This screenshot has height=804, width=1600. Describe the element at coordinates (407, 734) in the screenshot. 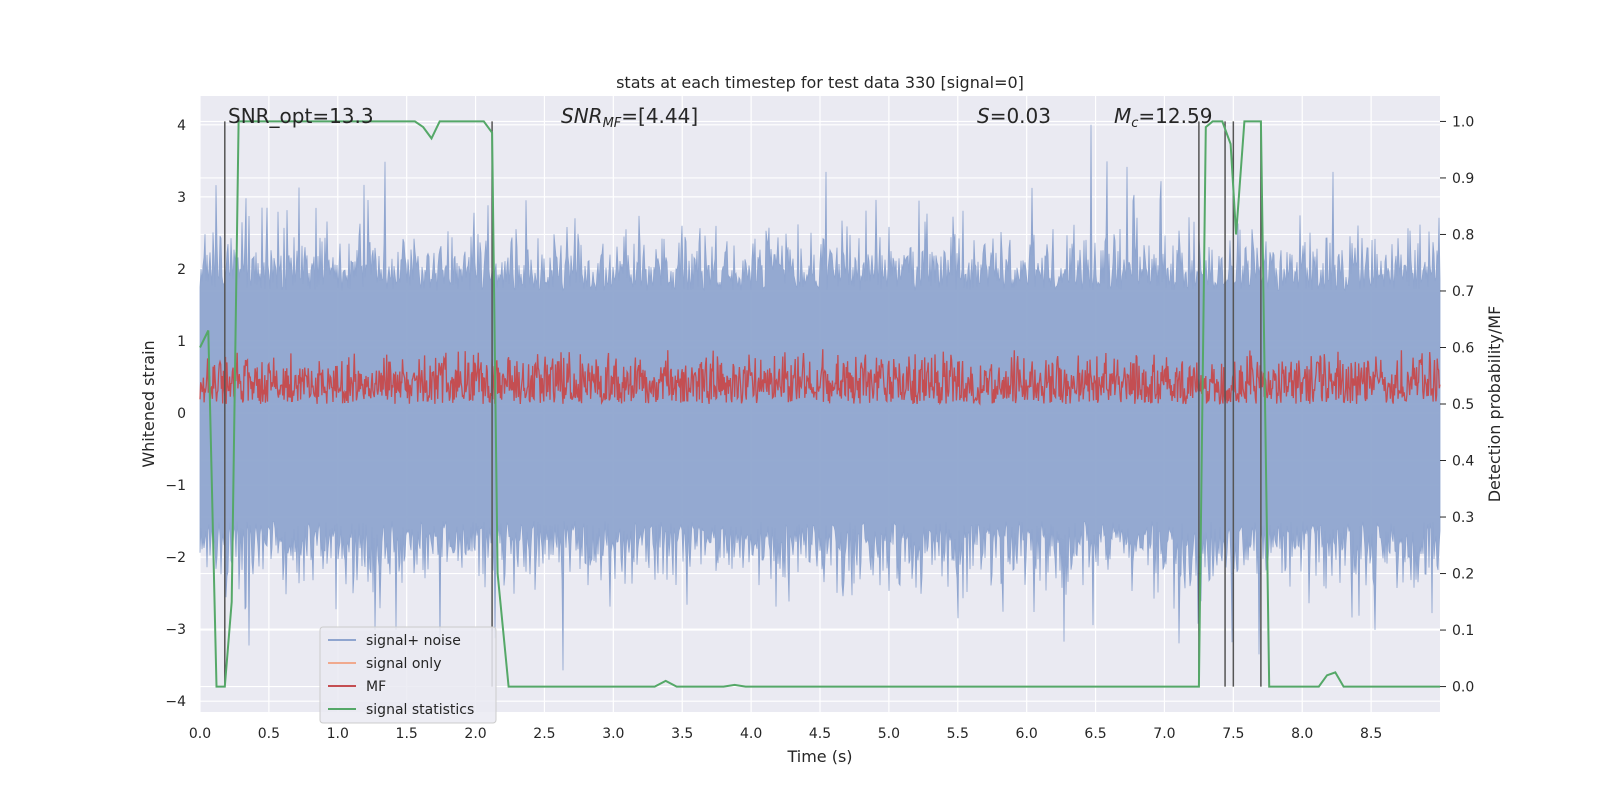

I see `x-tick-label: 1.5` at that location.